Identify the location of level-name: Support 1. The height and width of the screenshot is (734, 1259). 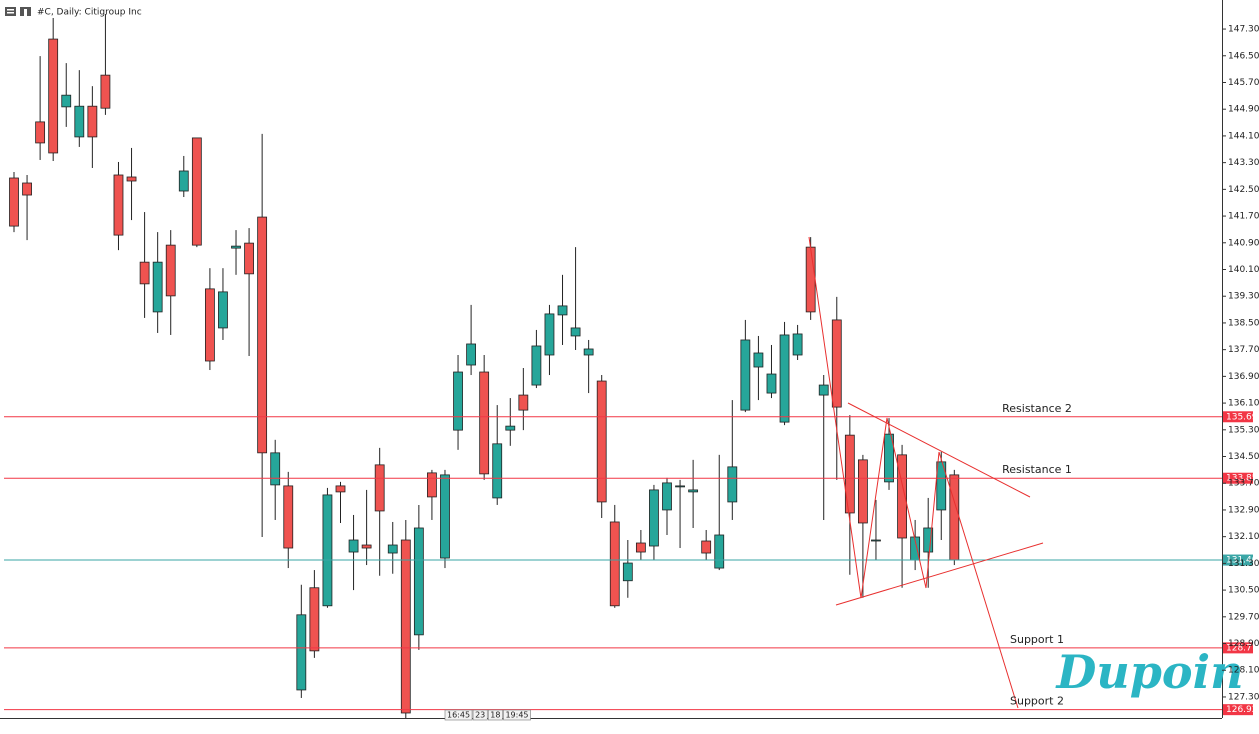
(1037, 639).